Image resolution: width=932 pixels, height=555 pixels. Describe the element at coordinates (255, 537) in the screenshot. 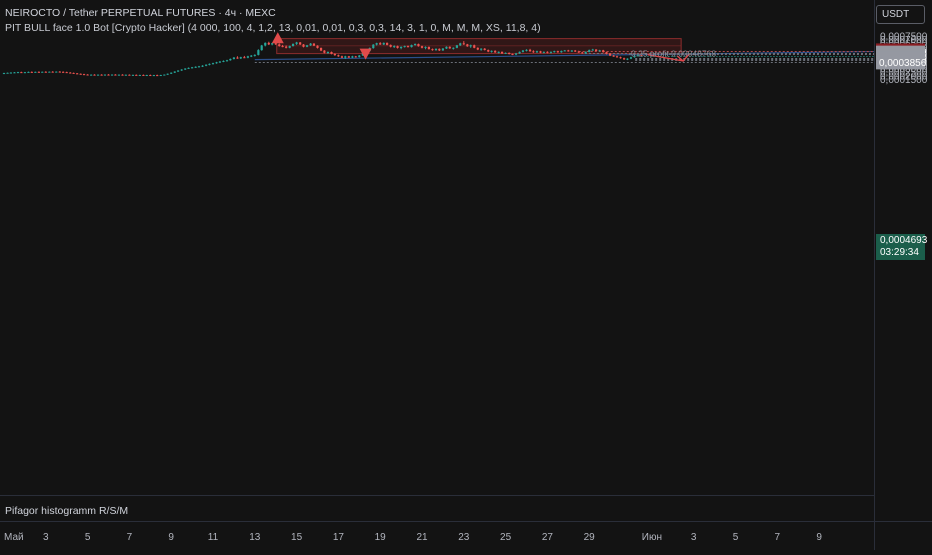

I see `x-tick-label: 13` at that location.